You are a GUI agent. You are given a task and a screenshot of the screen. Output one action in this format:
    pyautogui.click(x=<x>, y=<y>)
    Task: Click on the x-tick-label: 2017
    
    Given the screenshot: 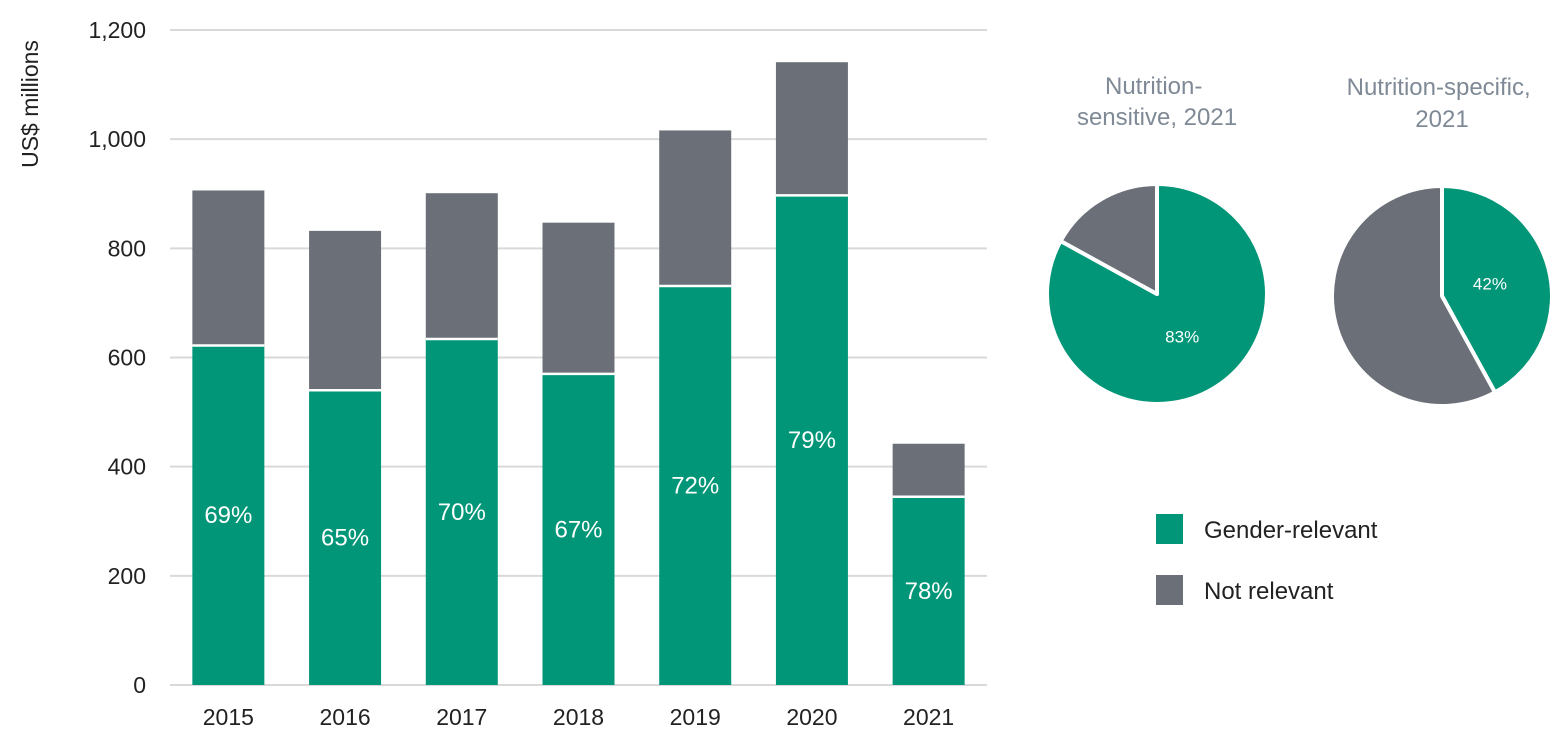 What is the action you would take?
    pyautogui.click(x=461, y=717)
    